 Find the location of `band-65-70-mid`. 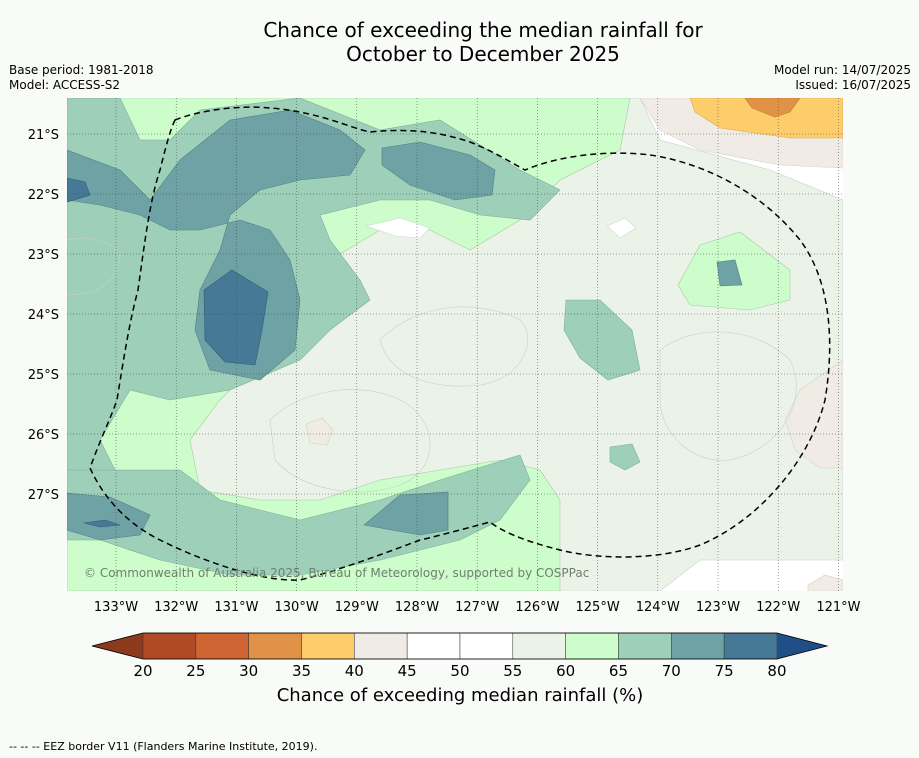

band-65-70-mid is located at coordinates (602, 340).